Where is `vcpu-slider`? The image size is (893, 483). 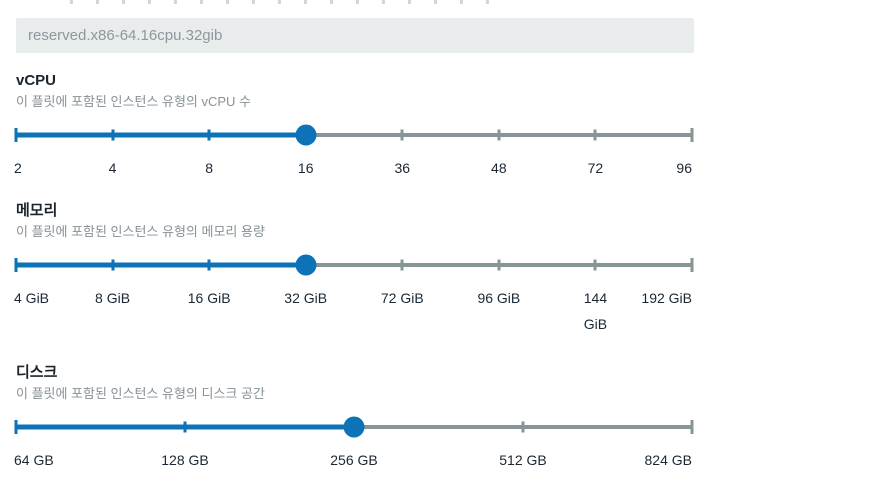 vcpu-slider is located at coordinates (354, 135).